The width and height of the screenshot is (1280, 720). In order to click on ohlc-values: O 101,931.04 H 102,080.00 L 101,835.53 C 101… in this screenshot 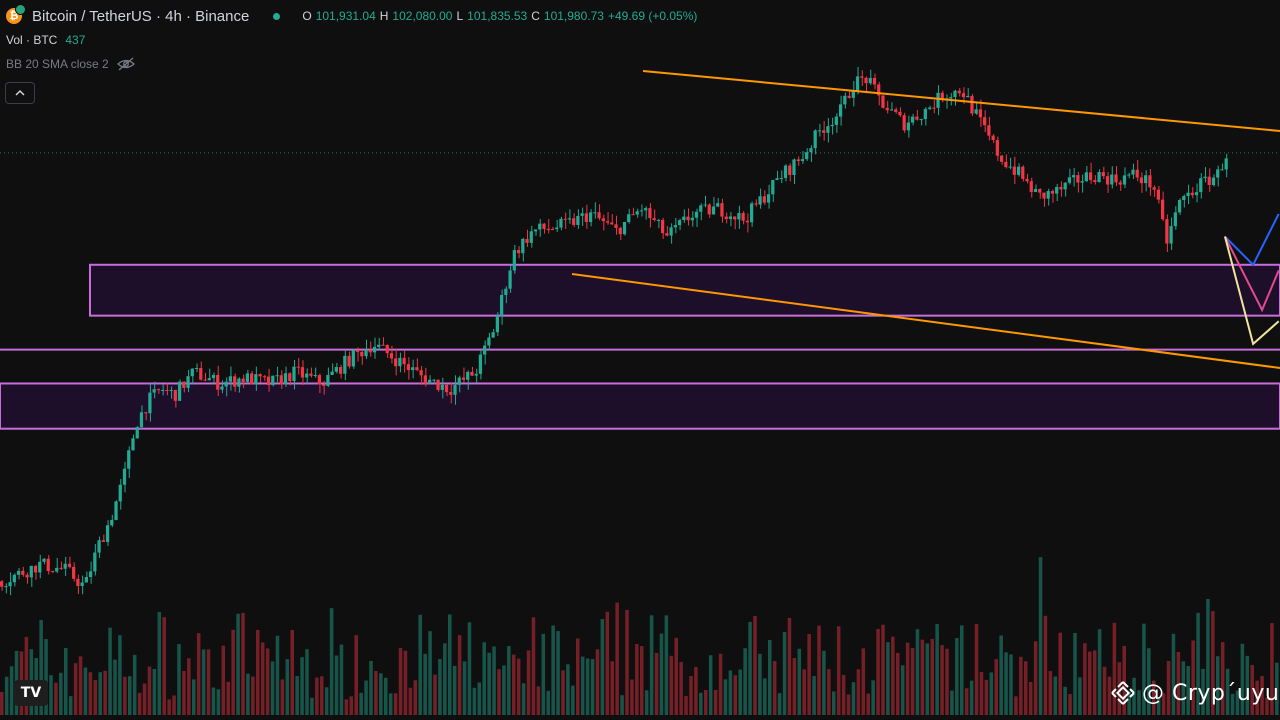, I will do `click(500, 16)`.